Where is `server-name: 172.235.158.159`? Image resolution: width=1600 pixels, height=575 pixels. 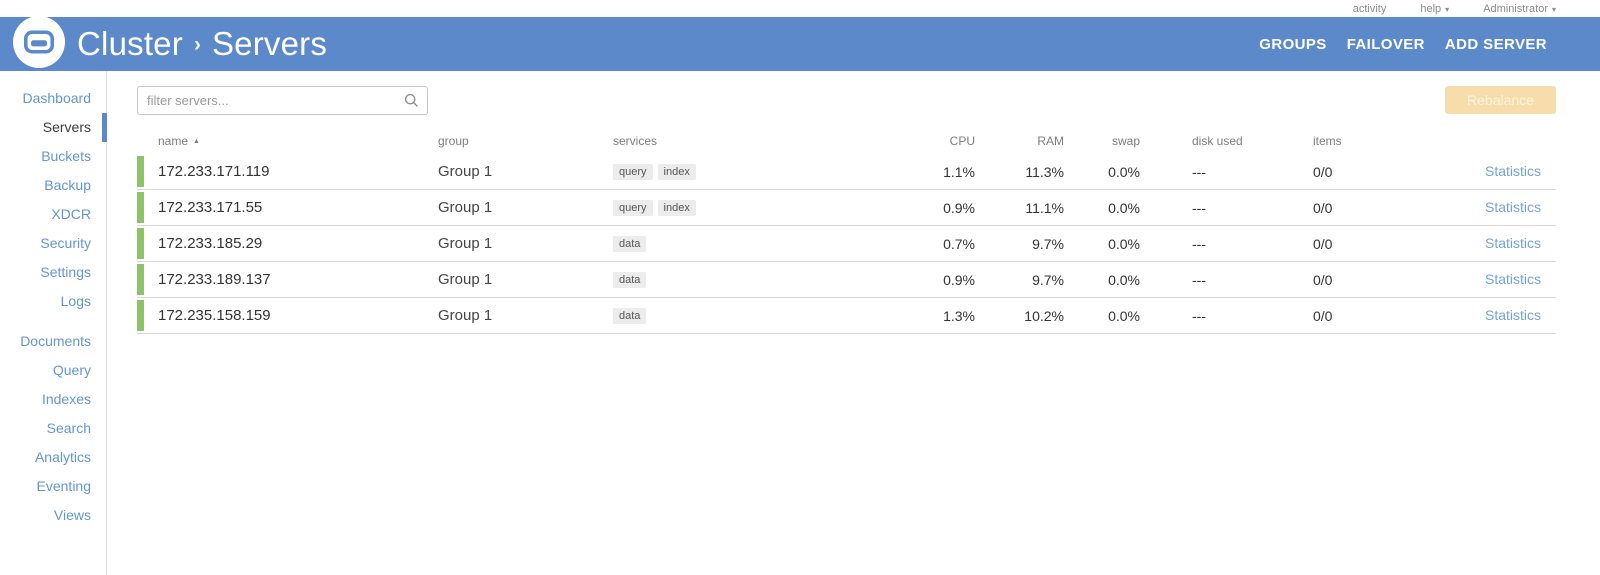 server-name: 172.235.158.159 is located at coordinates (214, 315).